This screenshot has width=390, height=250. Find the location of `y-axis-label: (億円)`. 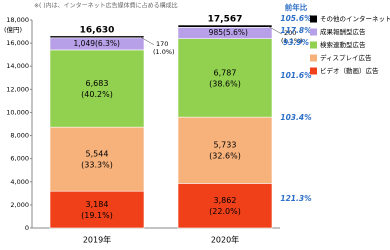

y-axis-label: (億円) is located at coordinates (13, 29).